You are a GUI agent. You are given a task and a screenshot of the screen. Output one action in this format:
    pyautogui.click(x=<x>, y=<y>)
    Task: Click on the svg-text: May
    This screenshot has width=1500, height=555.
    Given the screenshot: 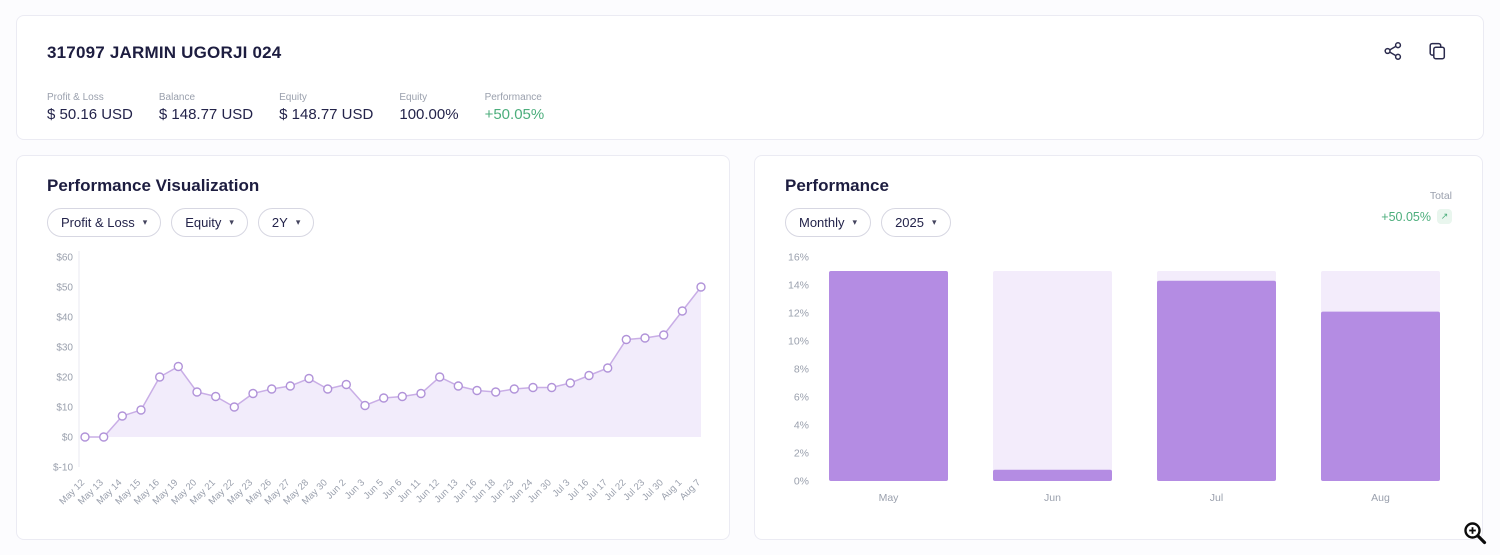 What is the action you would take?
    pyautogui.click(x=889, y=498)
    